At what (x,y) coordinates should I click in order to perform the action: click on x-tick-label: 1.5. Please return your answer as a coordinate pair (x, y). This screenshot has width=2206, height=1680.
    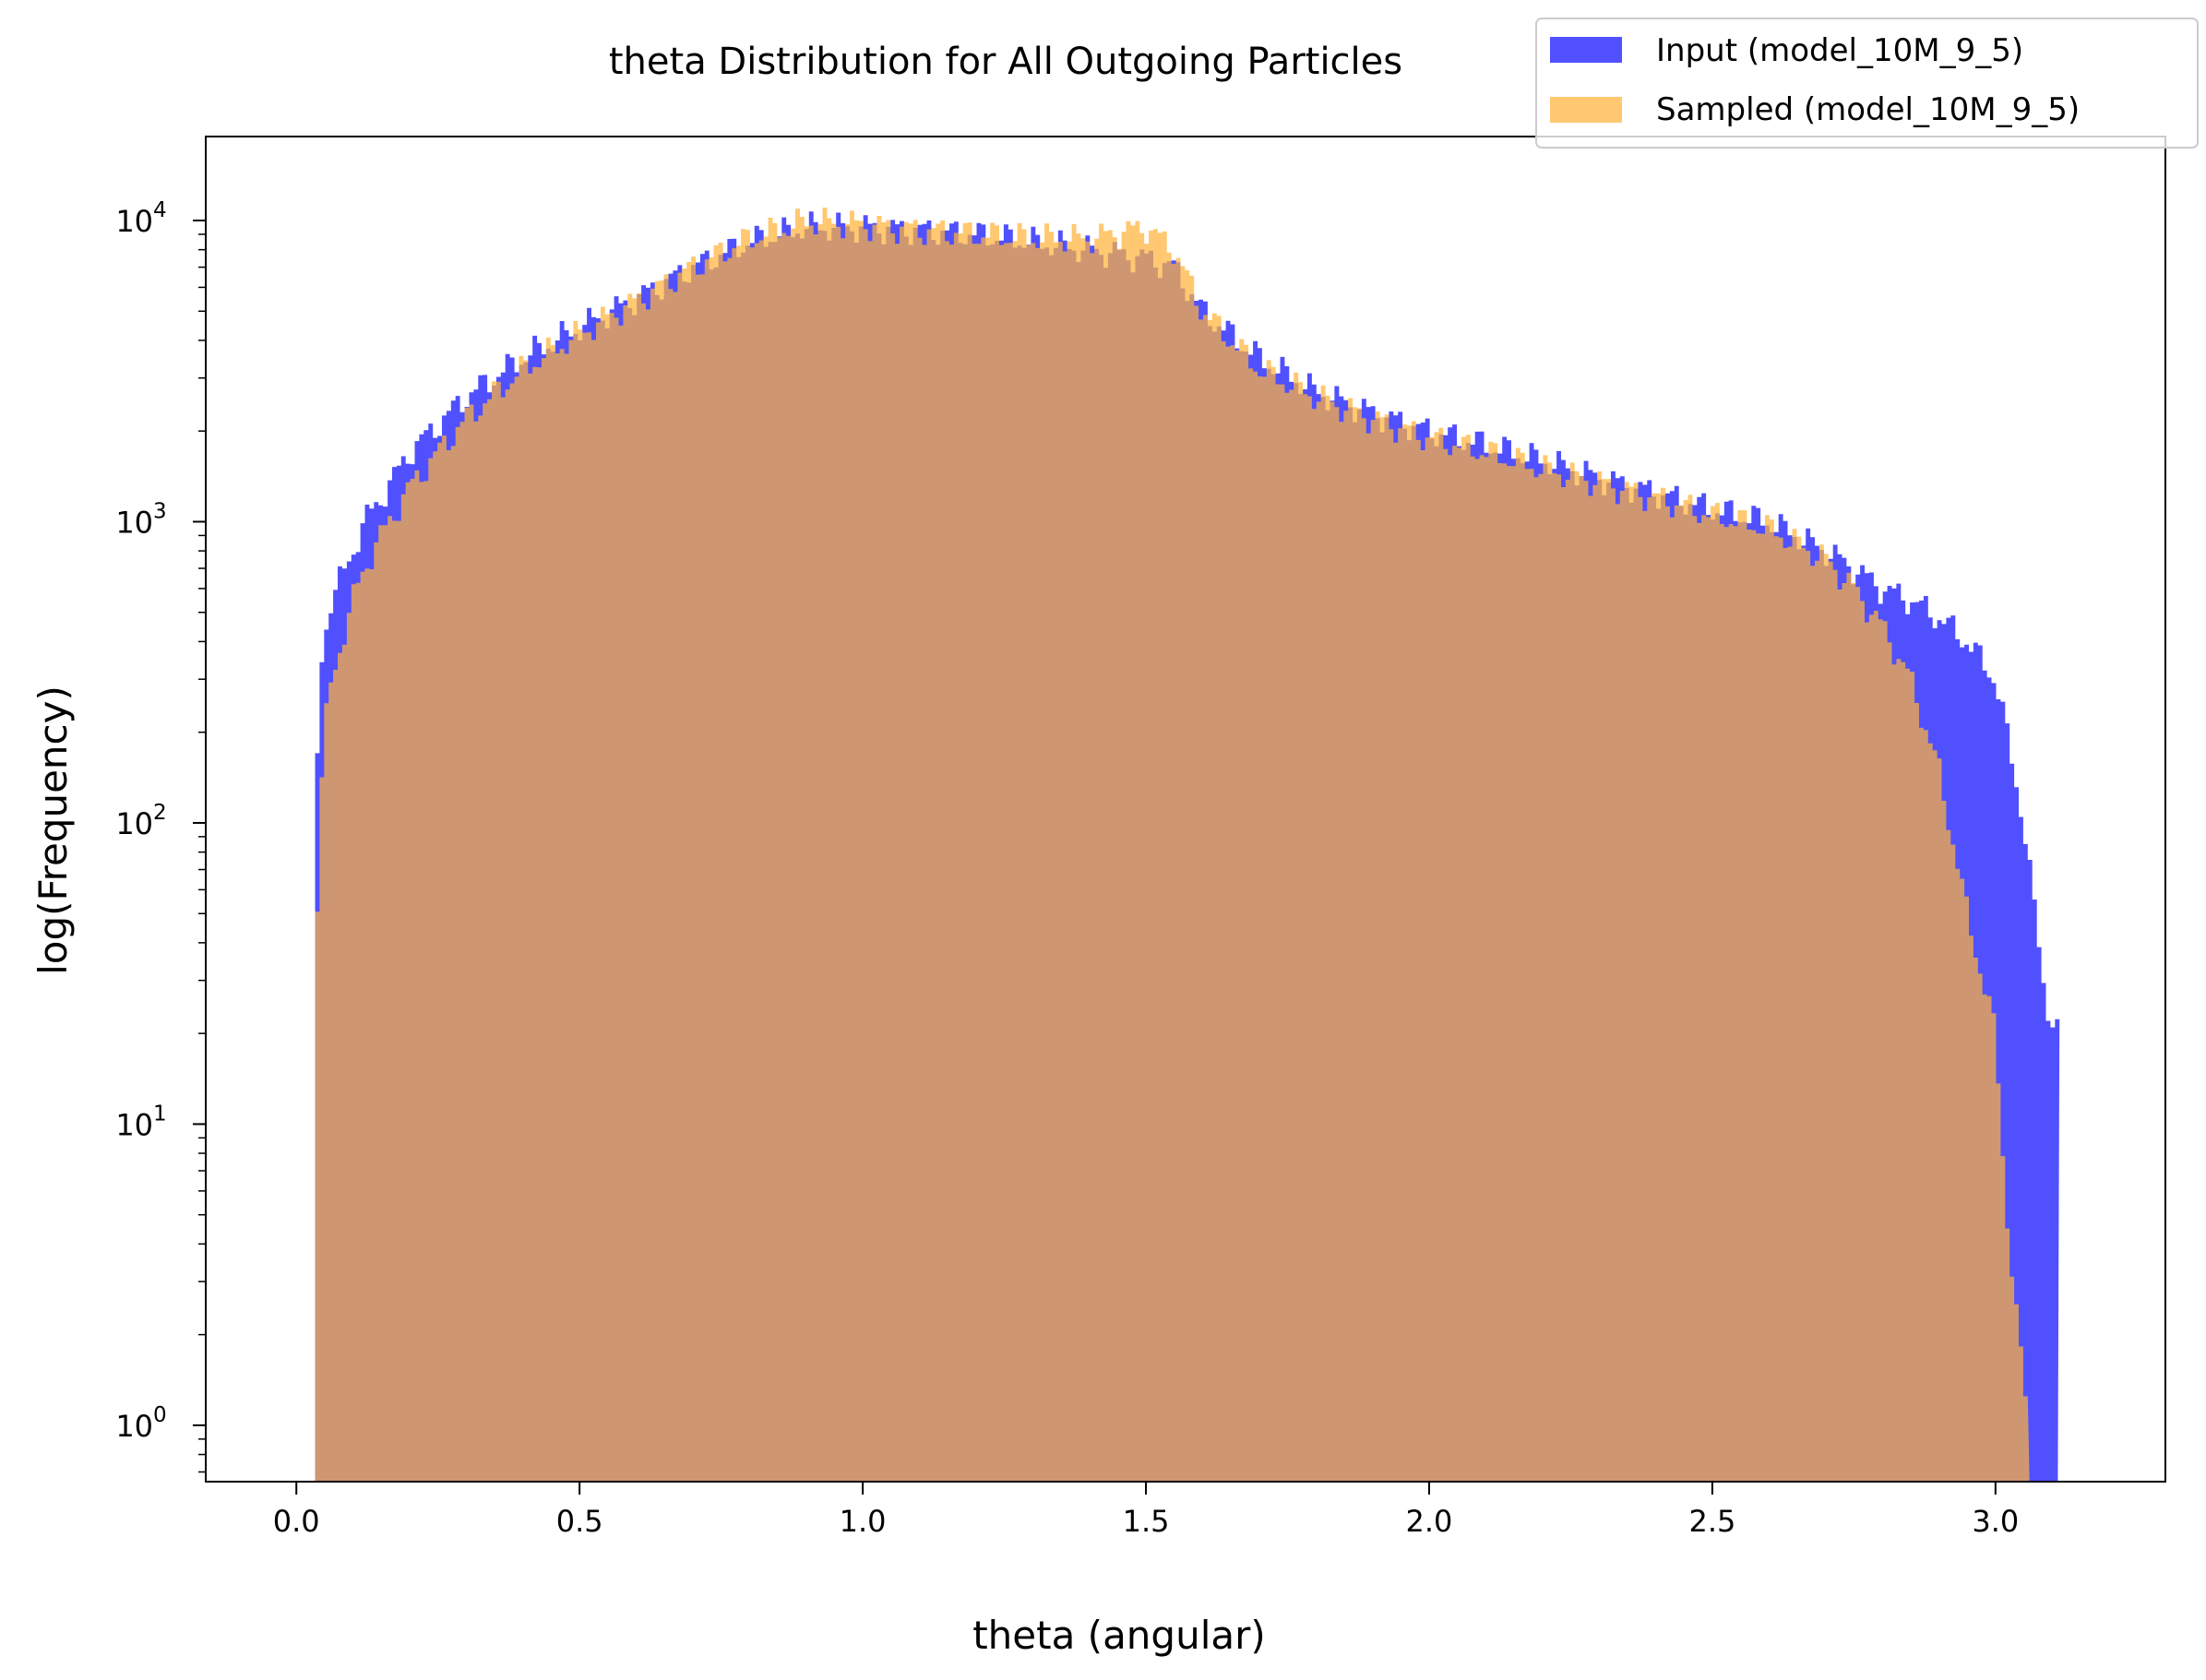
    Looking at the image, I should click on (1146, 1521).